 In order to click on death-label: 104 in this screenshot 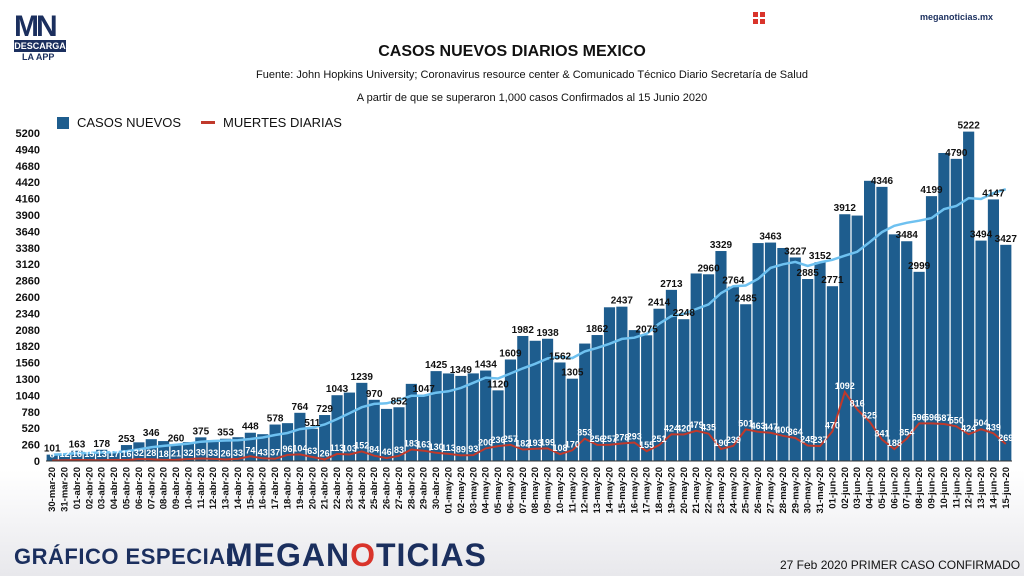, I will do `click(299, 448)`.